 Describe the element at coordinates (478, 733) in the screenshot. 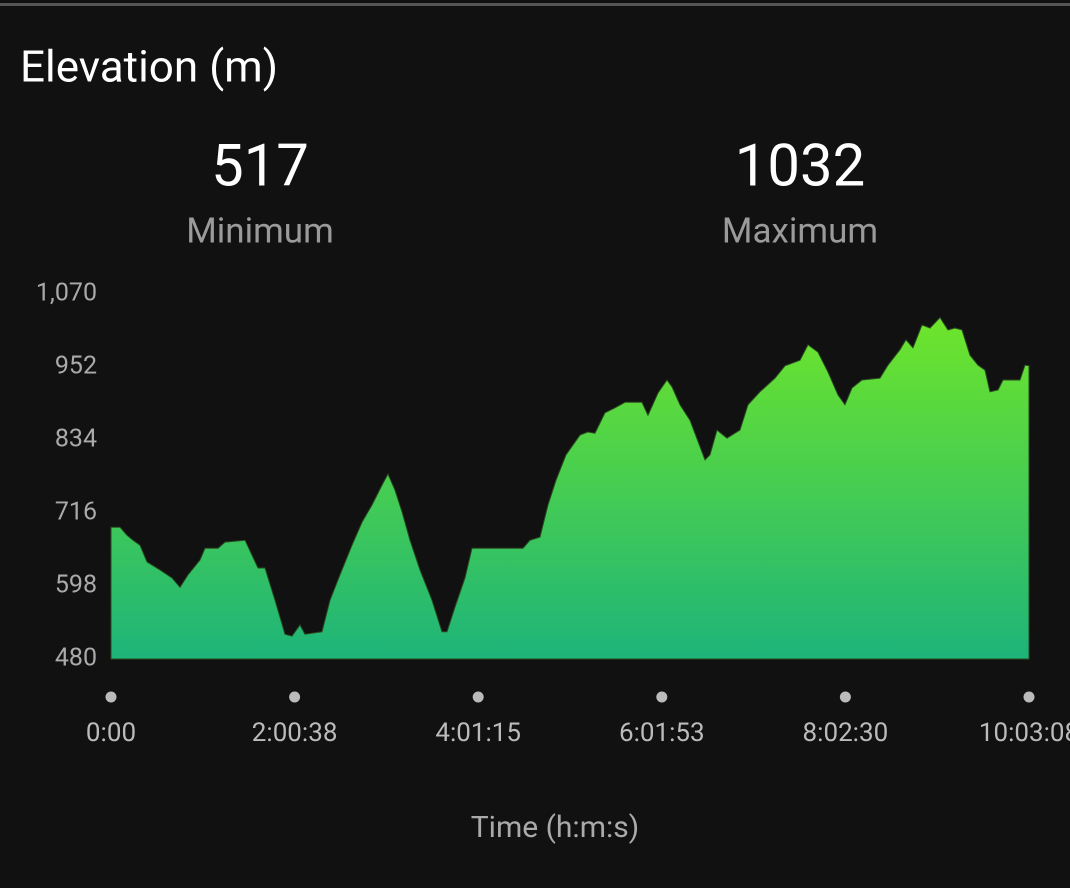

I see `x-tick-label: 4:01:15` at that location.